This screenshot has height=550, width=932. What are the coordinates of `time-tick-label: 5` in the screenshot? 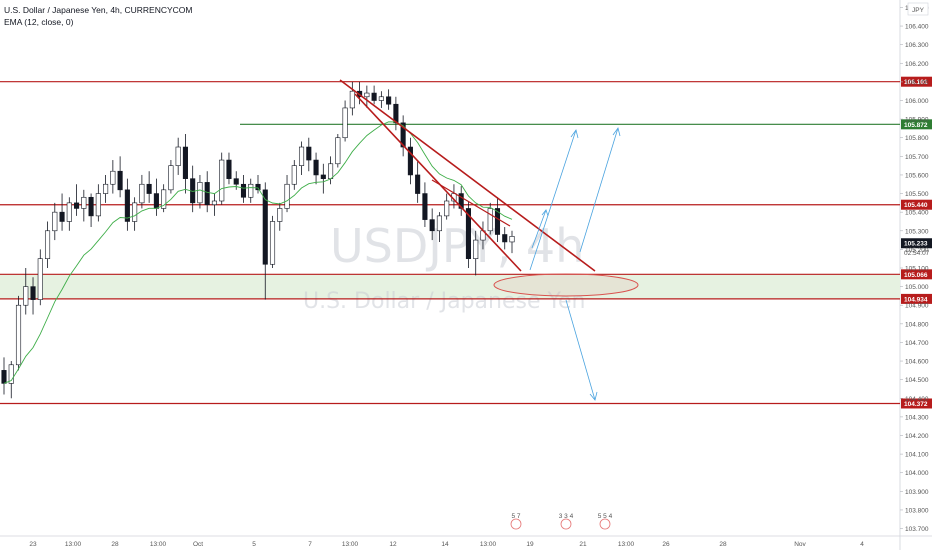 It's located at (254, 544).